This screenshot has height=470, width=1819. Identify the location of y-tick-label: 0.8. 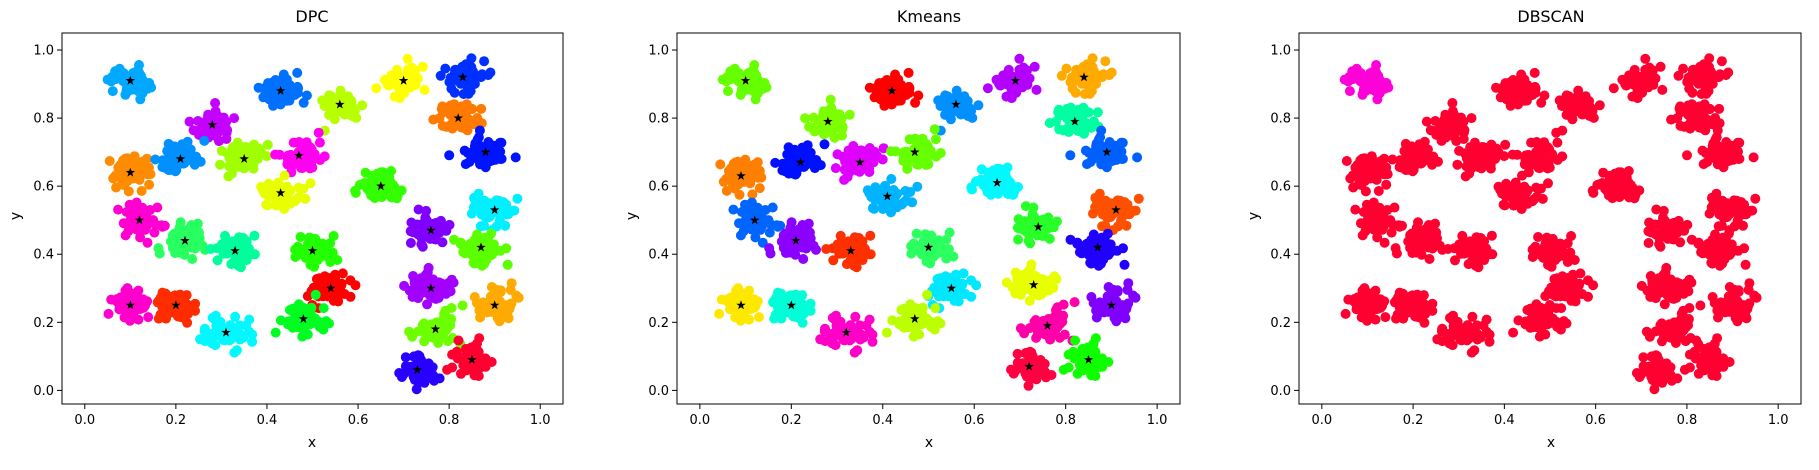
(658, 119).